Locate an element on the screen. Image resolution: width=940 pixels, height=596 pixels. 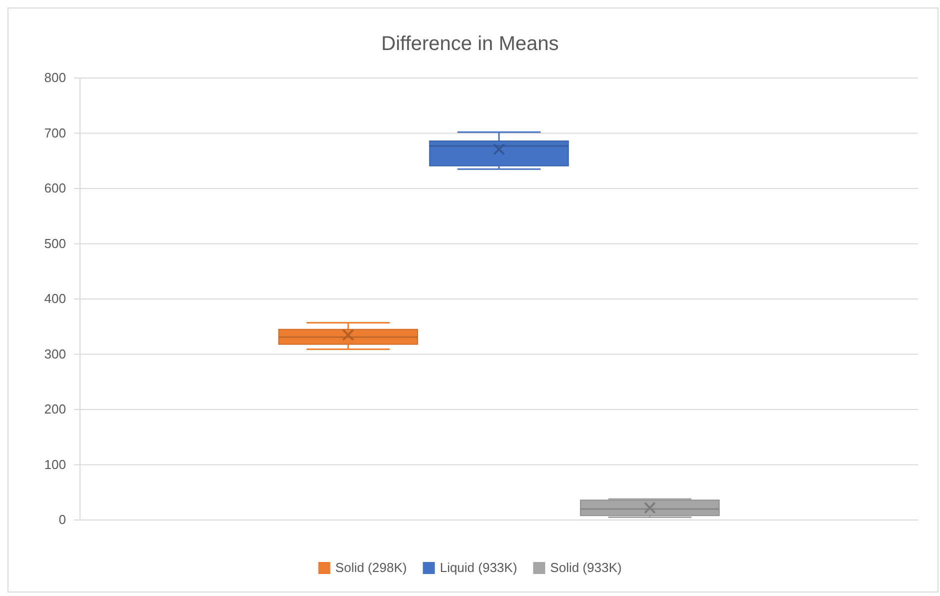
legend-label: Solid (933K) is located at coordinates (586, 567).